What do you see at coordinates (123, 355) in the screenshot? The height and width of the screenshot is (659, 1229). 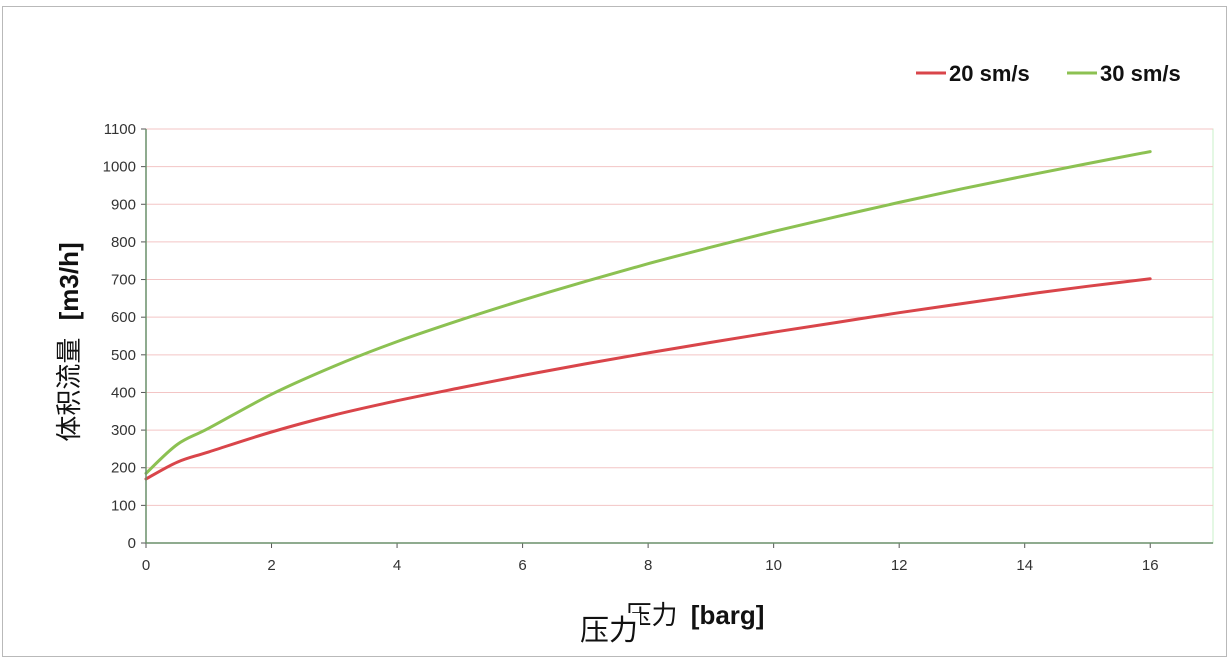 I see `y-tick-label-500: 500` at bounding box center [123, 355].